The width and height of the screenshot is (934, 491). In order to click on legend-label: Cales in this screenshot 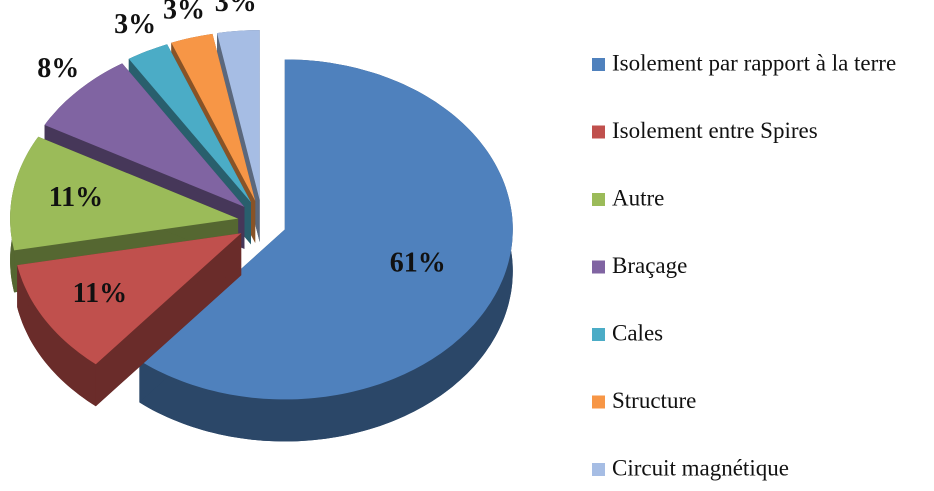, I will do `click(637, 332)`.